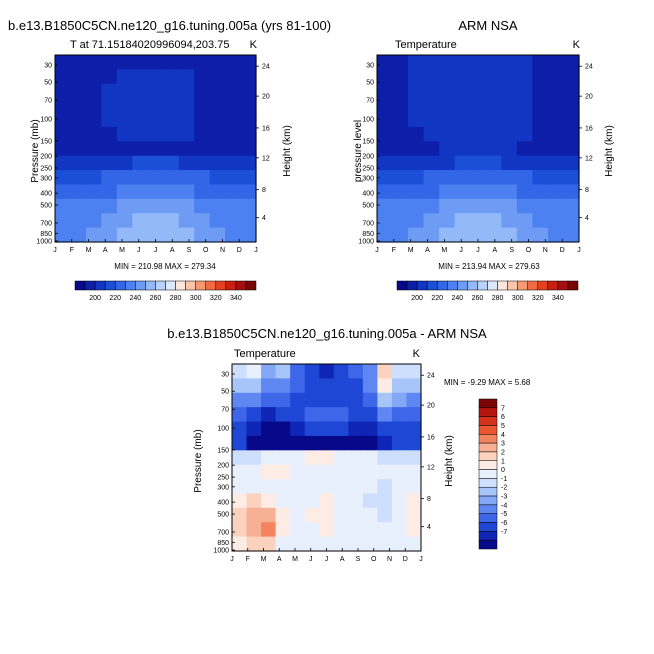 The width and height of the screenshot is (654, 654). What do you see at coordinates (370, 101) in the screenshot?
I see `y-tick-label-obs-2: 70` at bounding box center [370, 101].